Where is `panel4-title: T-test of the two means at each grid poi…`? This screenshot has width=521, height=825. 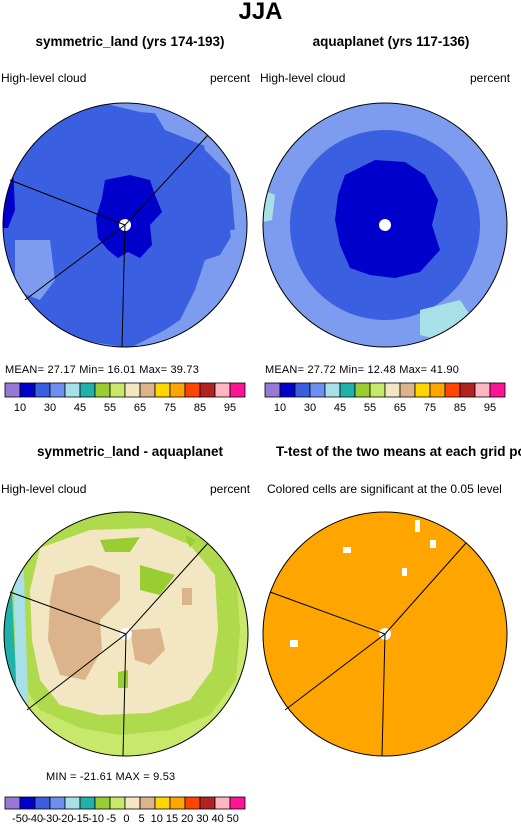 panel4-title: T-test of the two means at each grid poi… is located at coordinates (398, 451).